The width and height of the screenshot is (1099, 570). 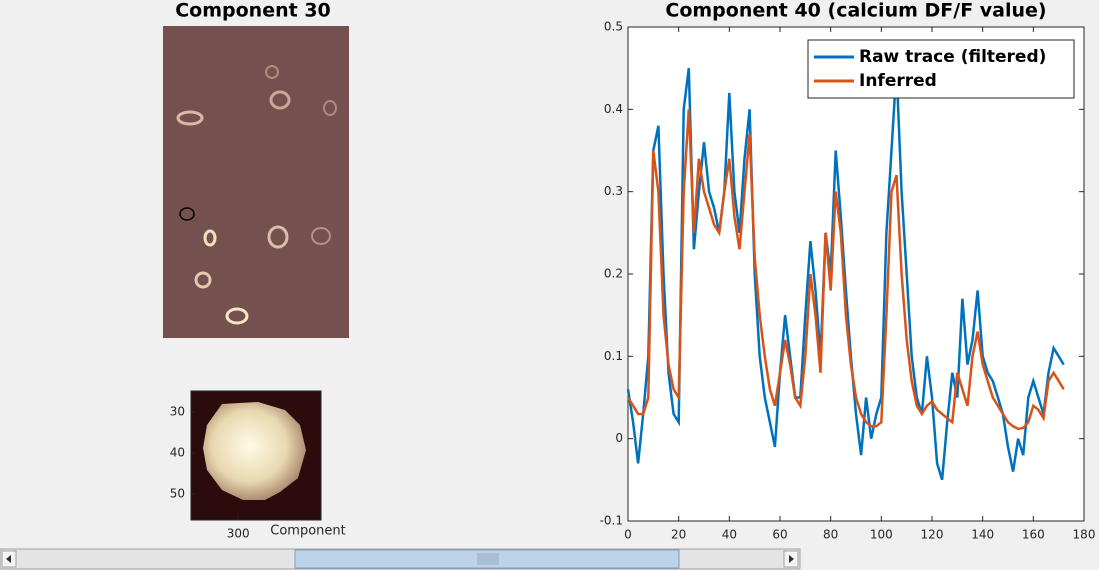 I want to click on legend-label: Raw trace (filtered), so click(x=952, y=57).